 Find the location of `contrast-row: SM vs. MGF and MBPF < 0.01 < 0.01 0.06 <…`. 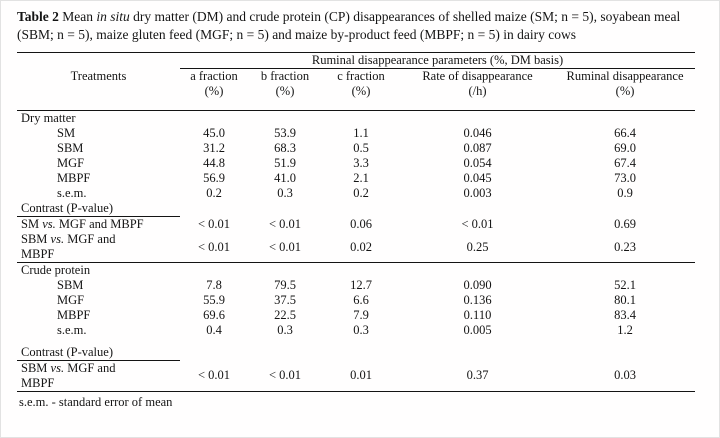

contrast-row: SM vs. MGF and MBPF < 0.01 < 0.01 0.06 <… is located at coordinates (356, 225).